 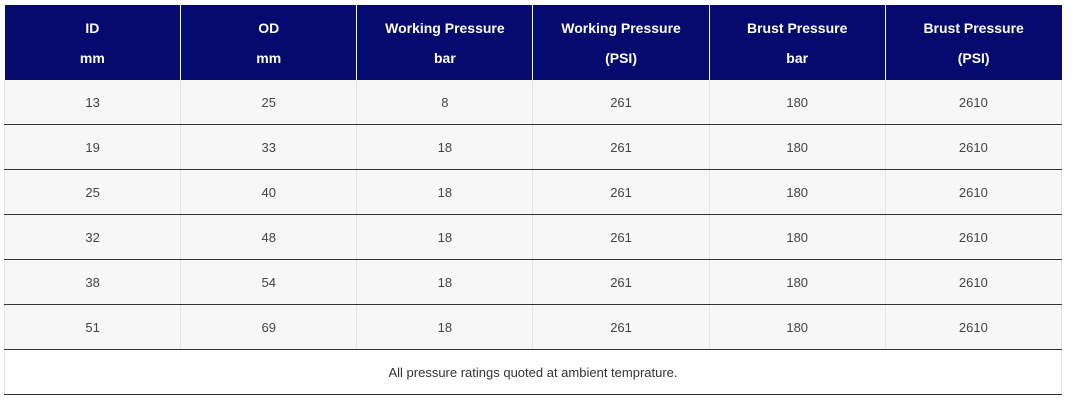 I want to click on cell-id: 25, so click(x=92, y=192).